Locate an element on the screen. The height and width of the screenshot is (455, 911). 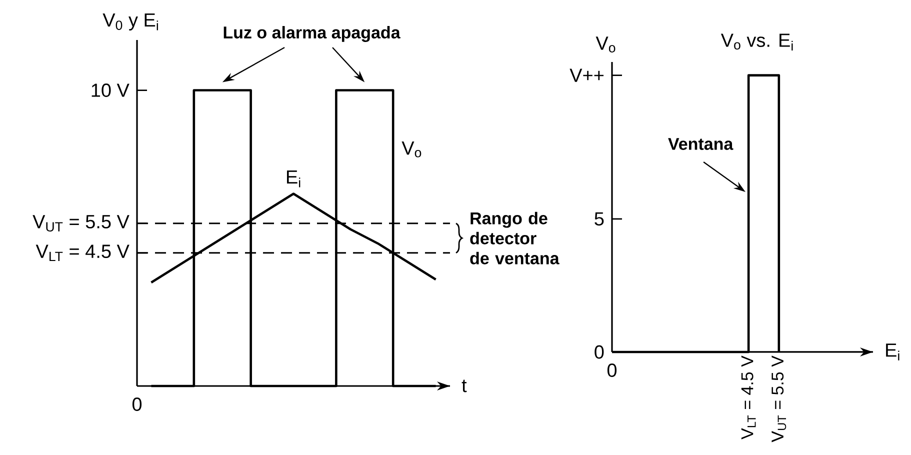
annotation: Ventana is located at coordinates (701, 144).